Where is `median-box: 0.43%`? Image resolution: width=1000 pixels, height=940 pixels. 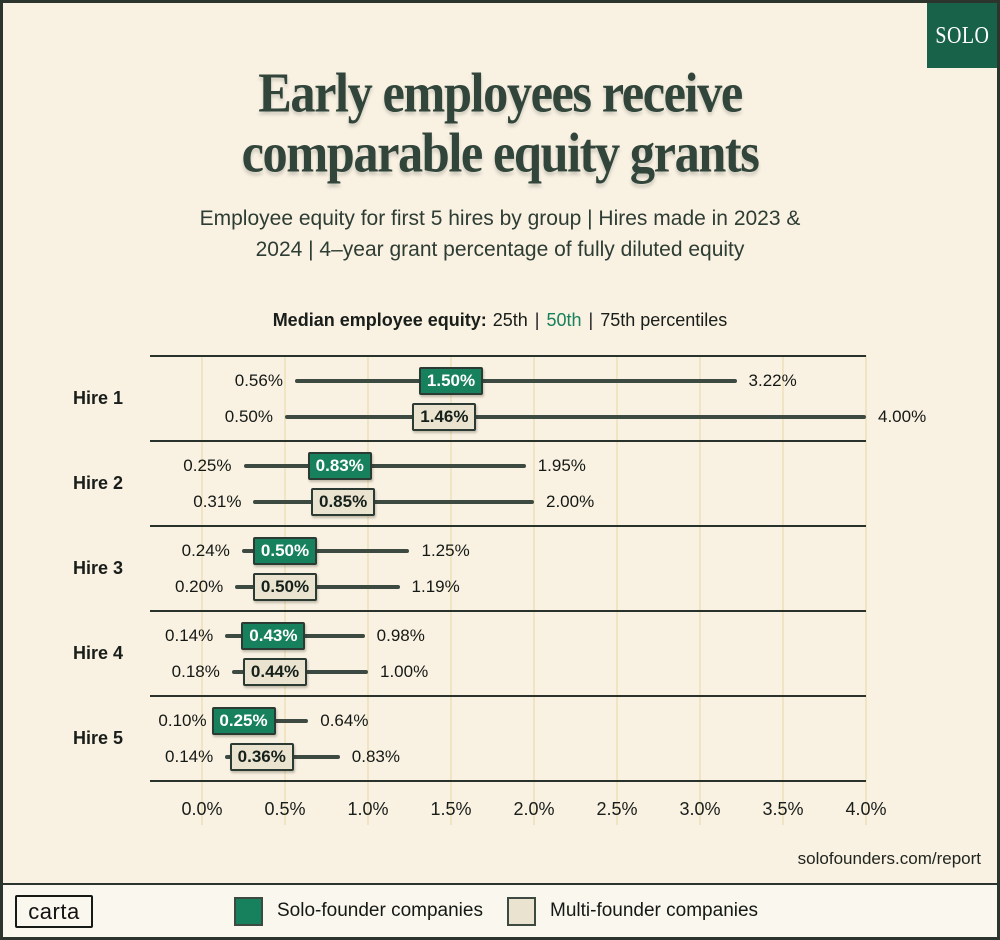
median-box: 0.43% is located at coordinates (273, 636).